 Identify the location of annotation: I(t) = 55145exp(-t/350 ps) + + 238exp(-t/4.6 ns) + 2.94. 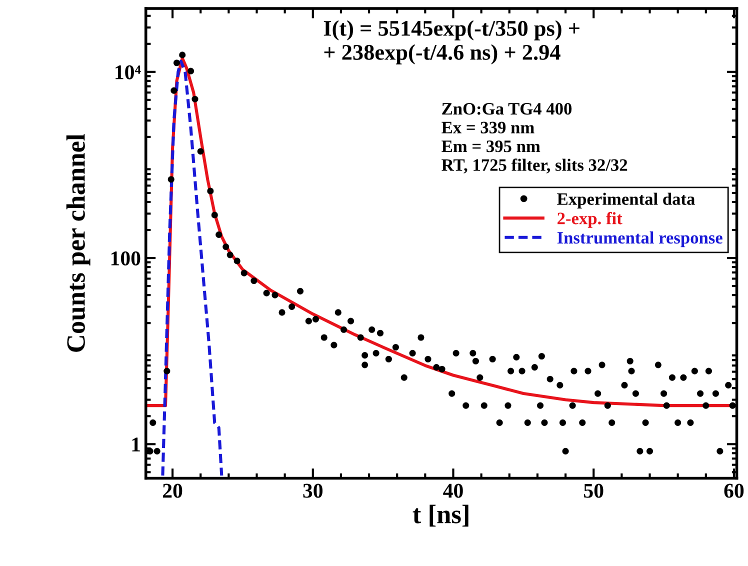
(452, 42).